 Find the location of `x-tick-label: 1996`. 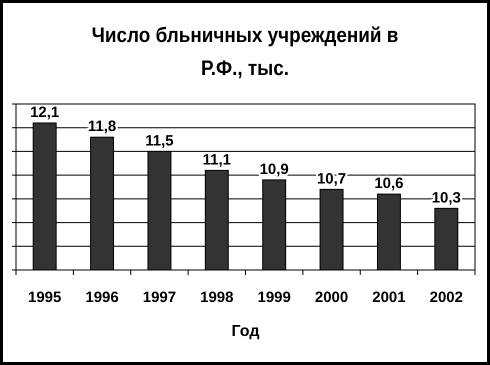

x-tick-label: 1996 is located at coordinates (102, 297).